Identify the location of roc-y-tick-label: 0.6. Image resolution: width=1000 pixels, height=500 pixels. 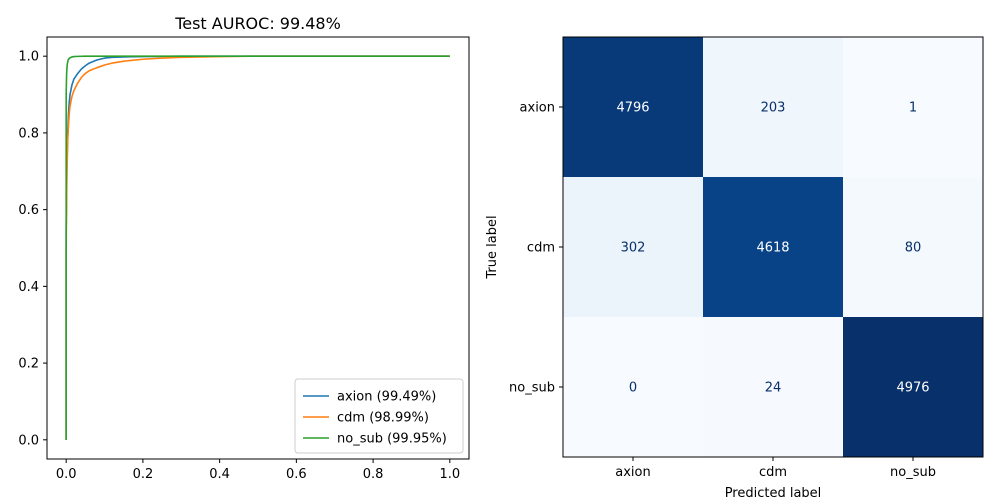
(28, 210).